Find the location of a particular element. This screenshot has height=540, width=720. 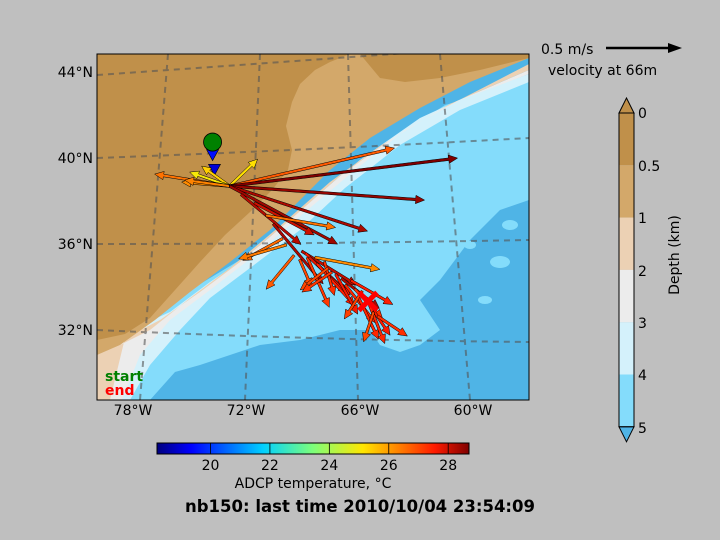

depth-ticks: 0 0.5 1 2 3 4 5 is located at coordinates (649, 271).